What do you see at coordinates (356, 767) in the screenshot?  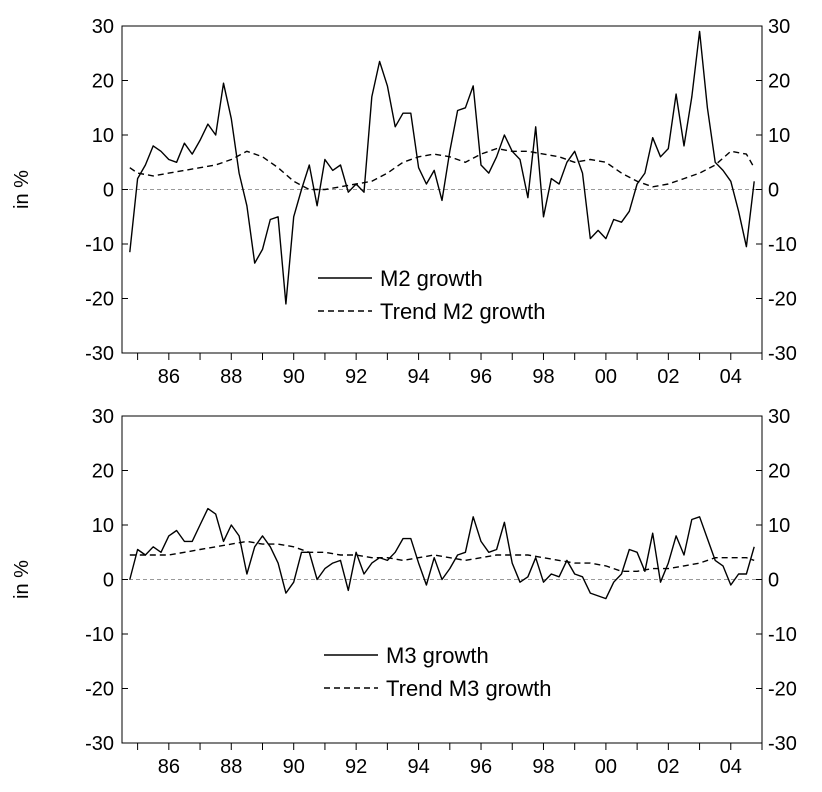 I see `panel-2-x-tick-label: 92` at bounding box center [356, 767].